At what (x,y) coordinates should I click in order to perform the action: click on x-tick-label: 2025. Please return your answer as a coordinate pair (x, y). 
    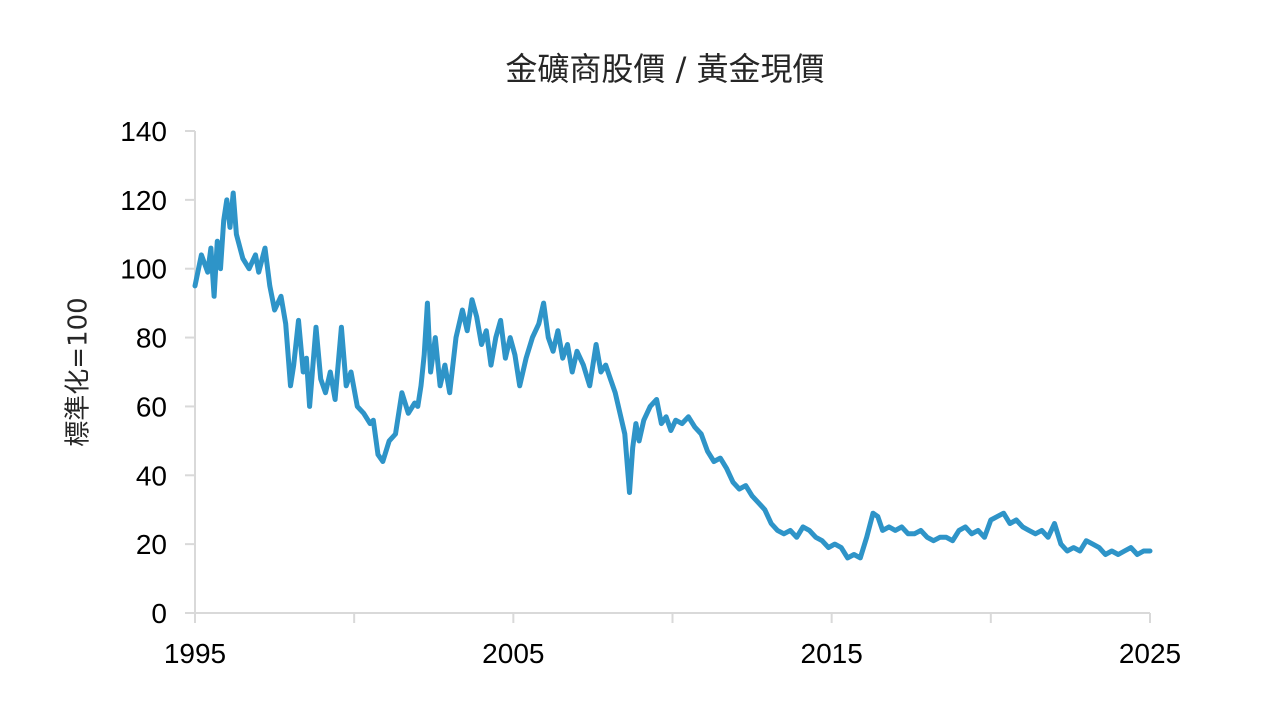
    Looking at the image, I should click on (1150, 653).